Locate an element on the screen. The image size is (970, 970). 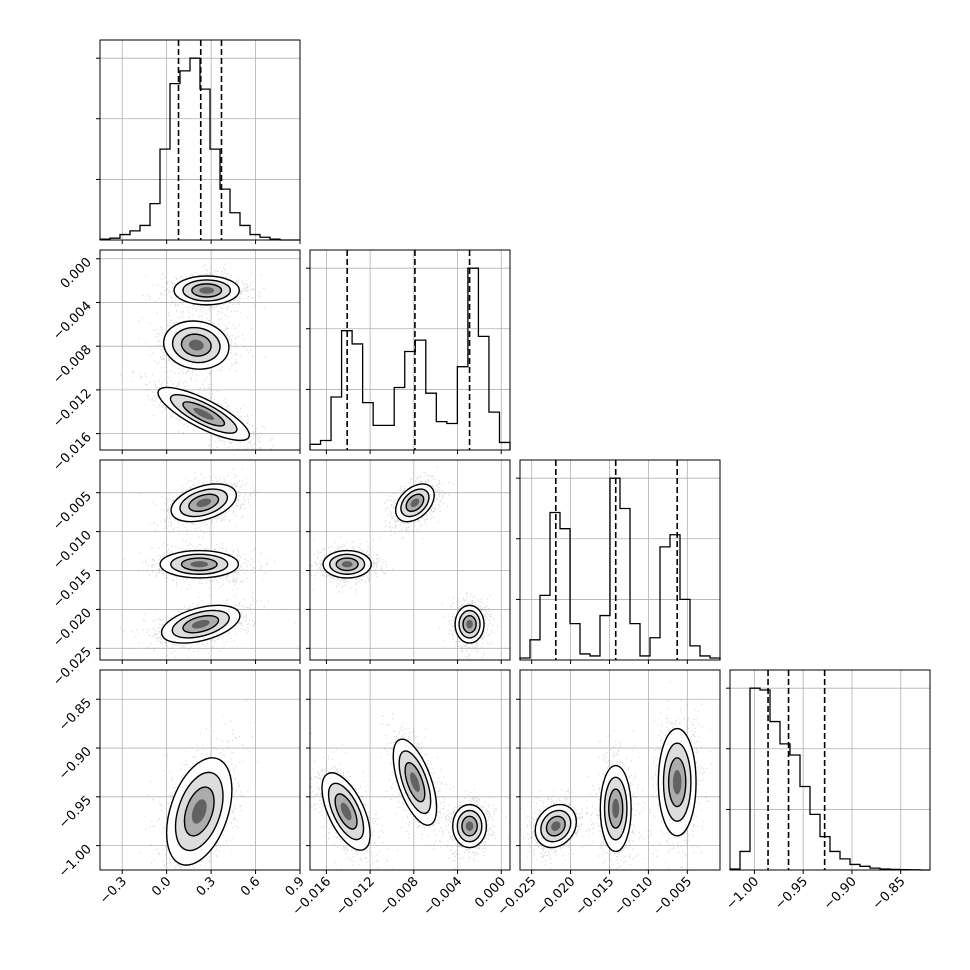
y-tick-label: −0.004 is located at coordinates (72, 321).